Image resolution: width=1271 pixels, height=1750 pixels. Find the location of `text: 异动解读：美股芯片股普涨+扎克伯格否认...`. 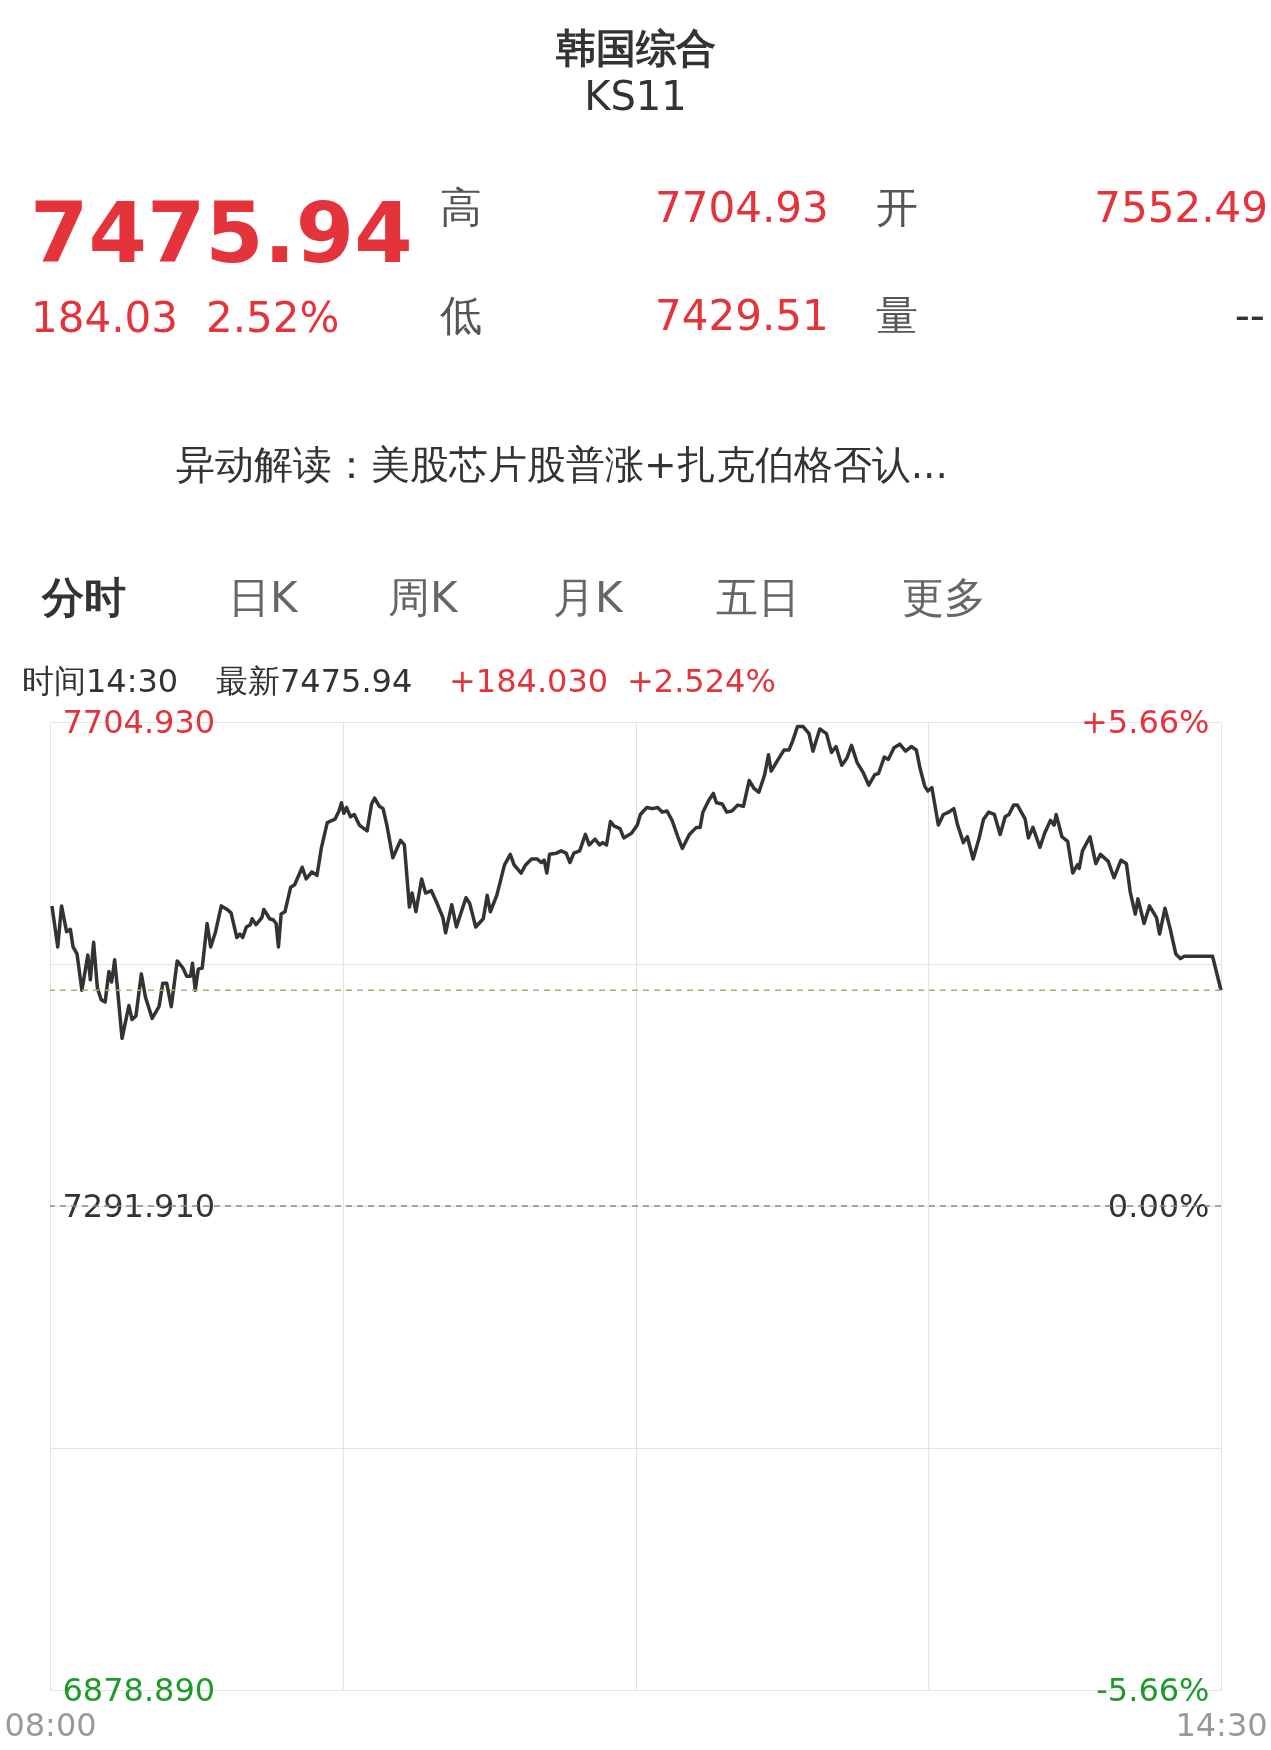

text: 异动解读：美股芯片股普涨+扎克伯格否认... is located at coordinates (562, 464).